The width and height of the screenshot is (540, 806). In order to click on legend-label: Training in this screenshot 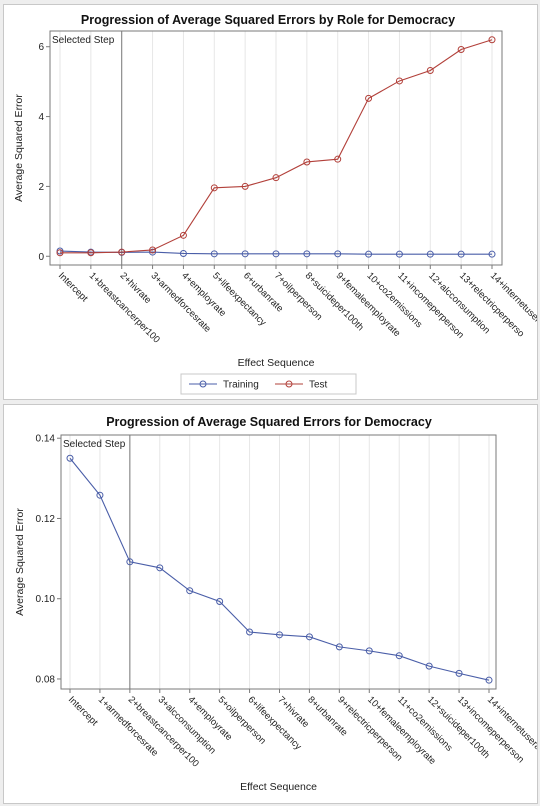, I will do `click(241, 385)`.